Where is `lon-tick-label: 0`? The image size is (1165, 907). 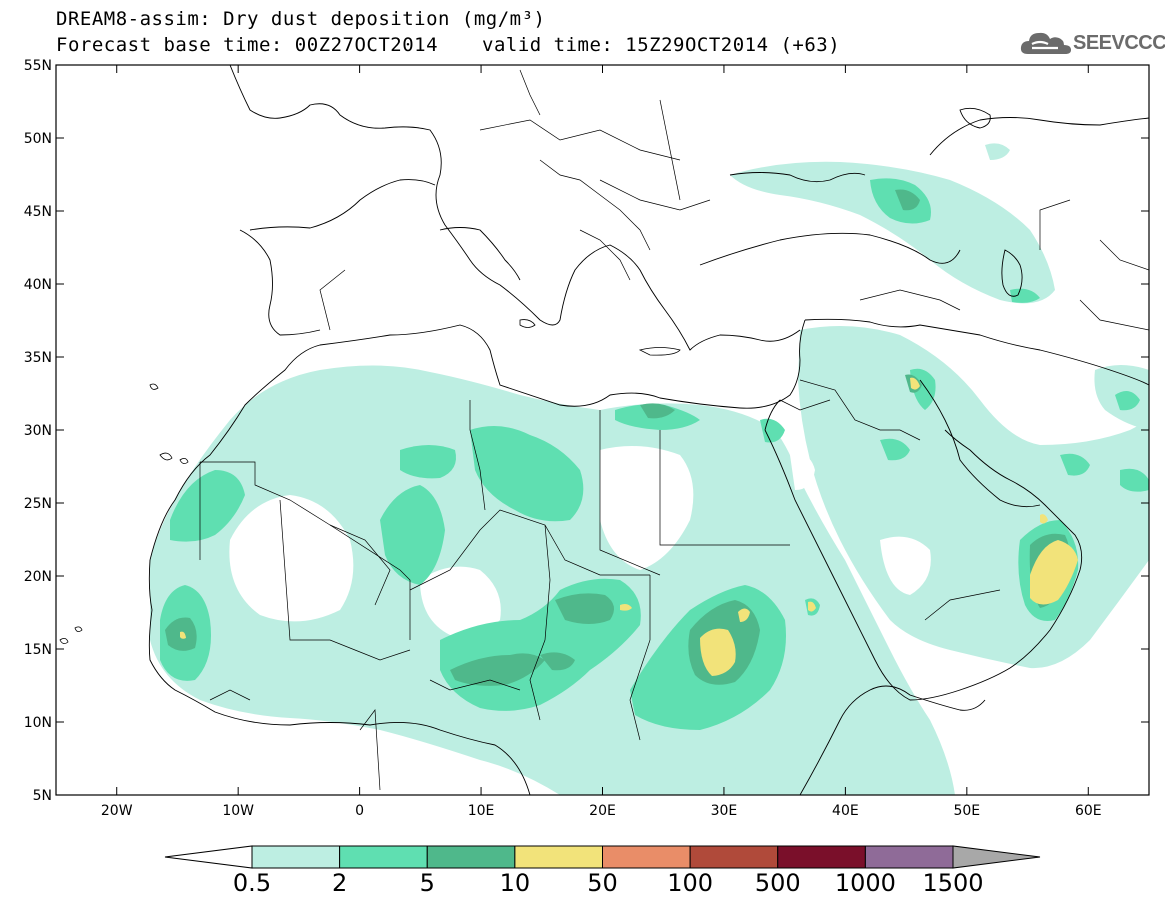 lon-tick-label: 0 is located at coordinates (359, 811).